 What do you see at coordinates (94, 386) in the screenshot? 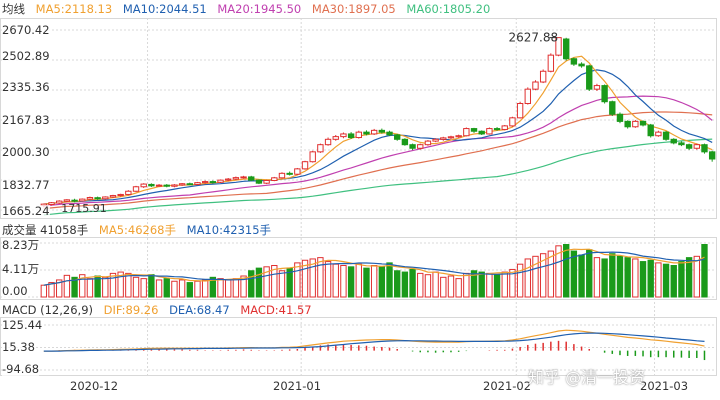
I see `x-tick-label: 2020-12` at bounding box center [94, 386].